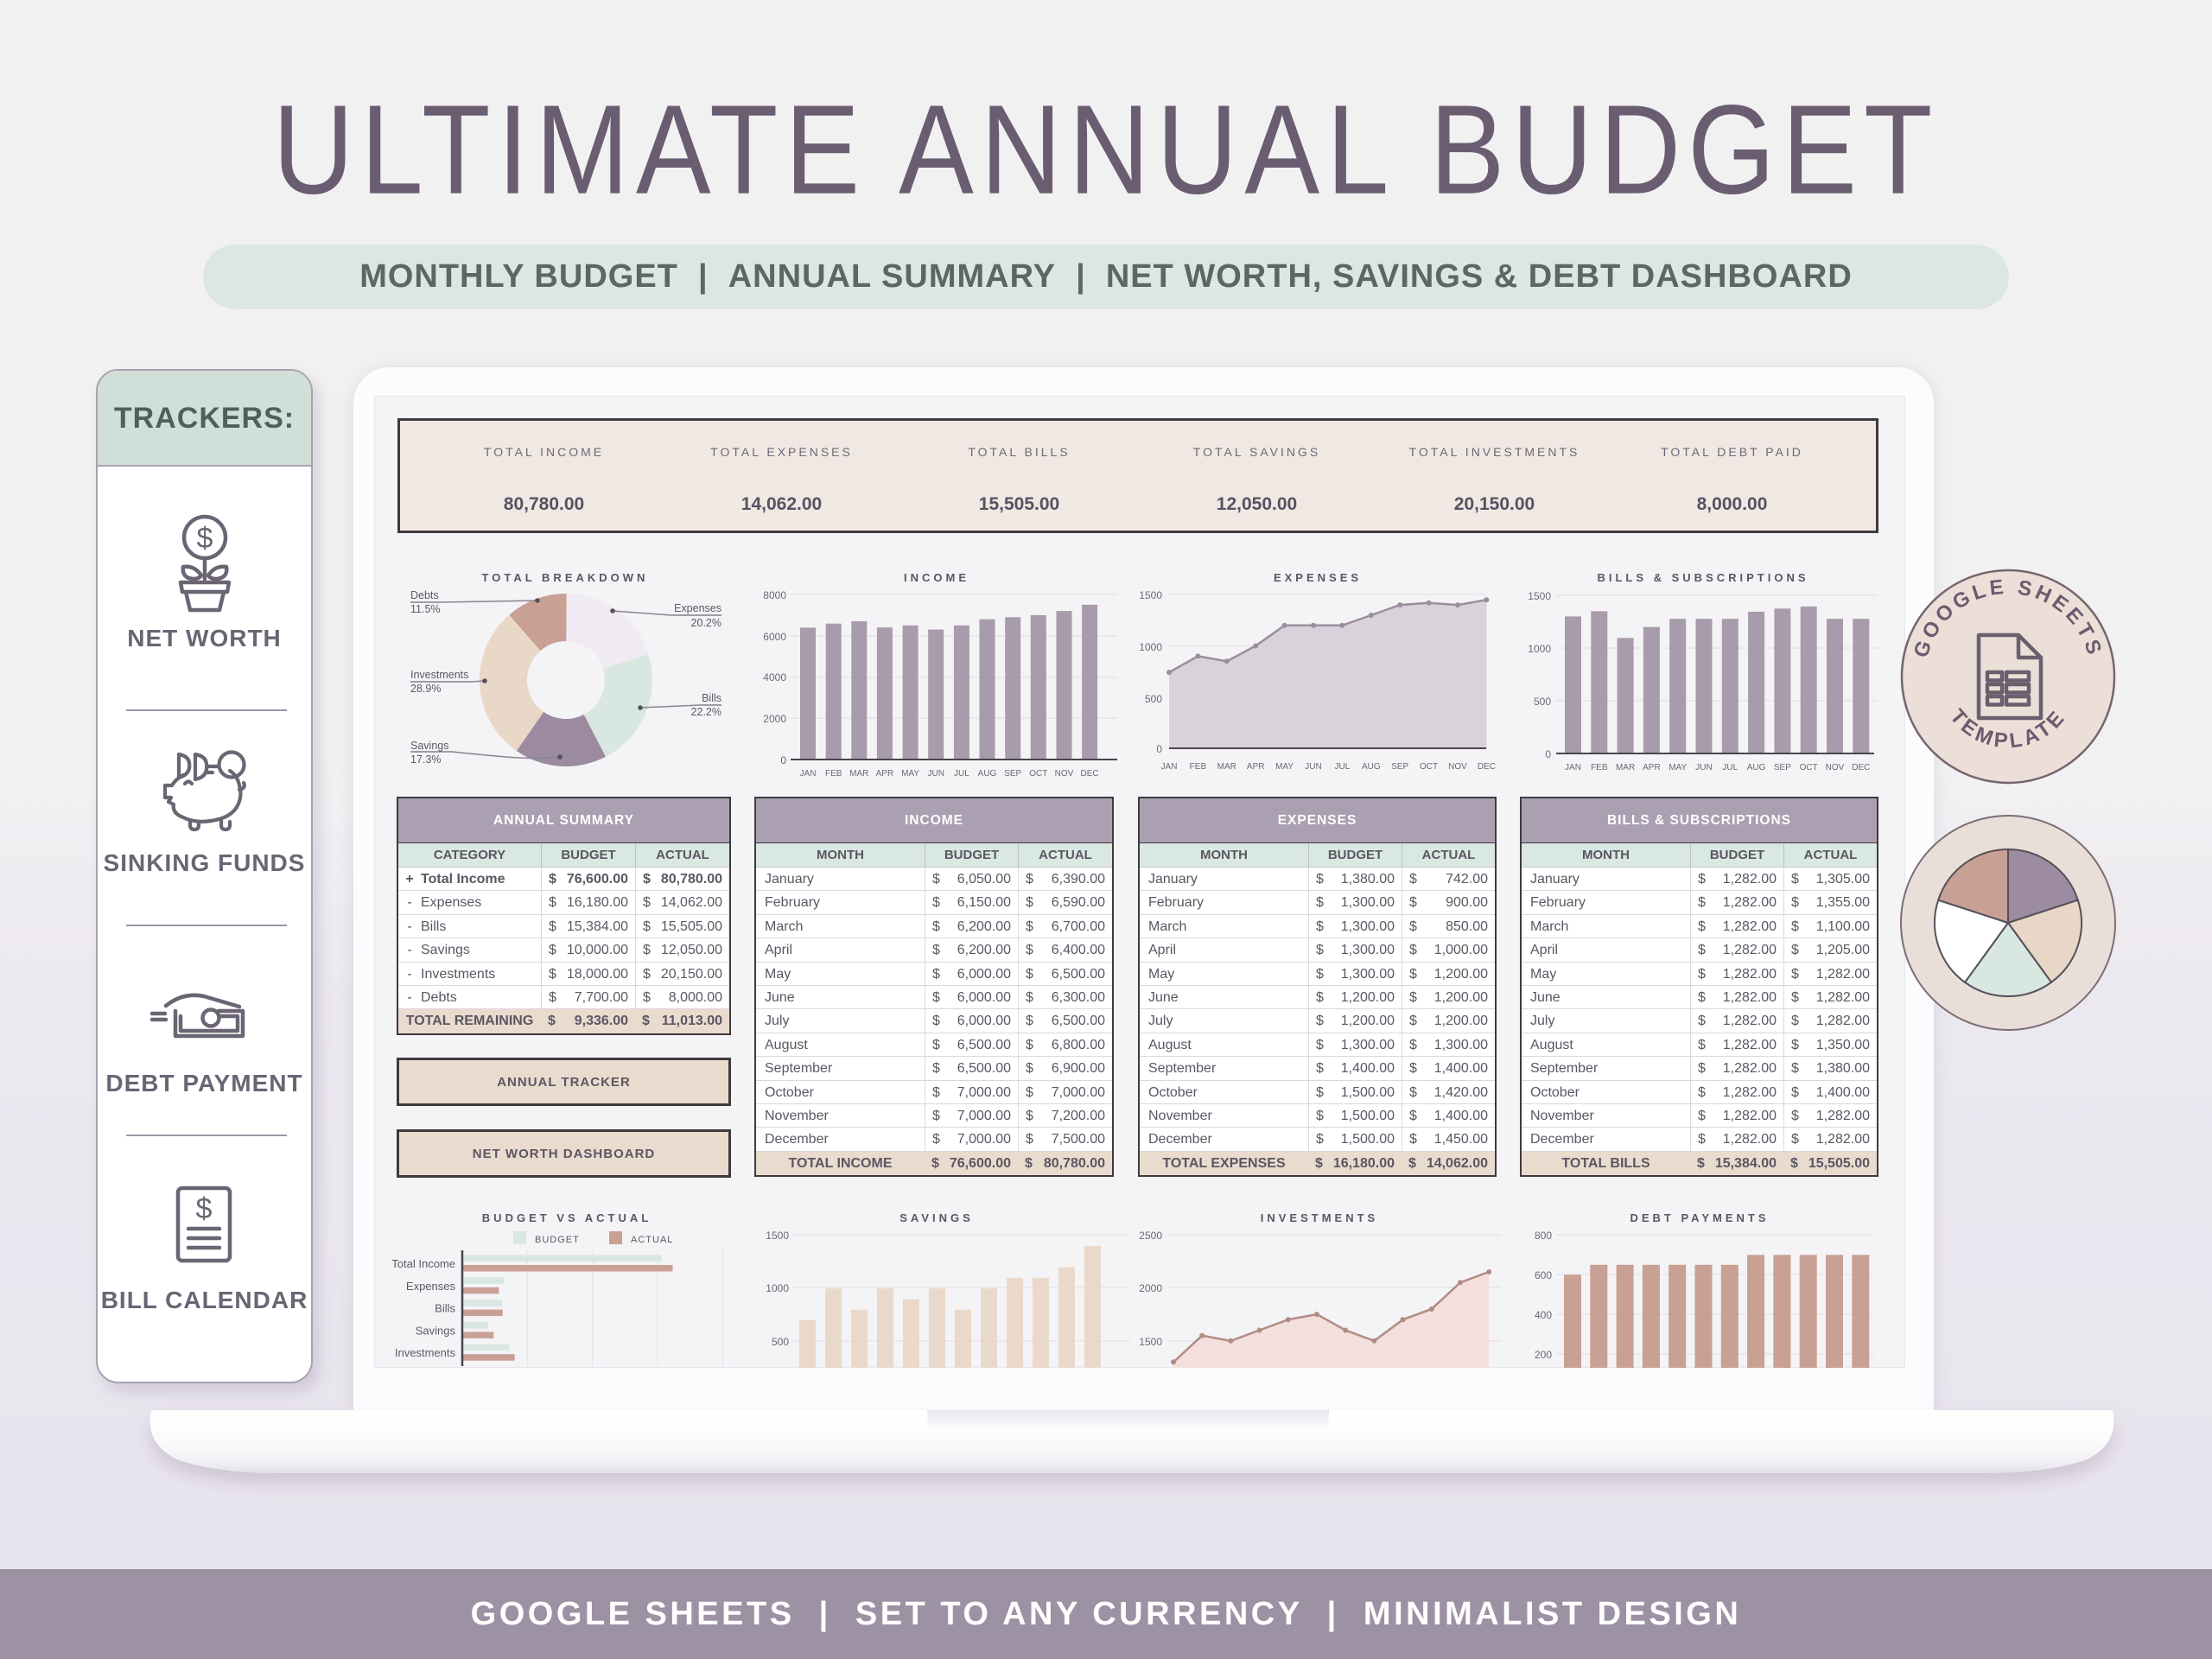  I want to click on svg-text: 6000, so click(774, 637).